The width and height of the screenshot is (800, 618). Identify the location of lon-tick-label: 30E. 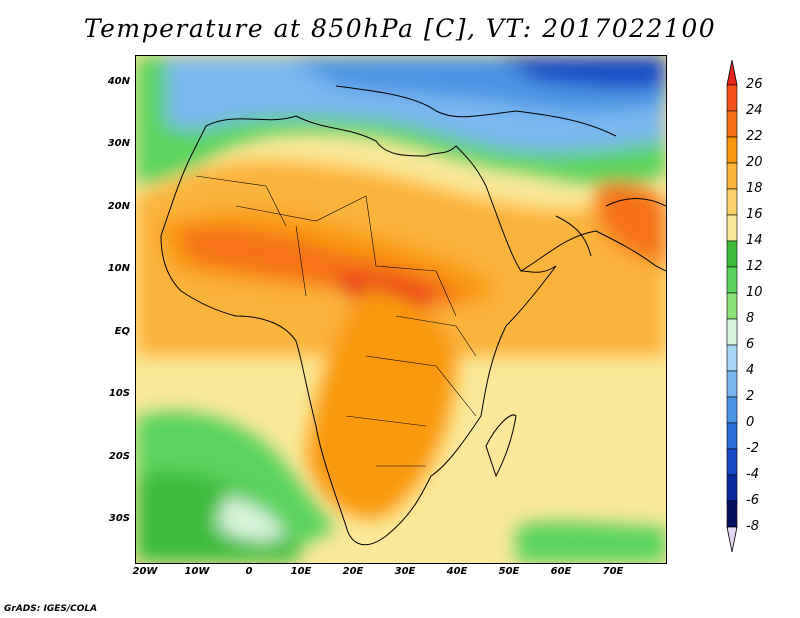
(405, 571).